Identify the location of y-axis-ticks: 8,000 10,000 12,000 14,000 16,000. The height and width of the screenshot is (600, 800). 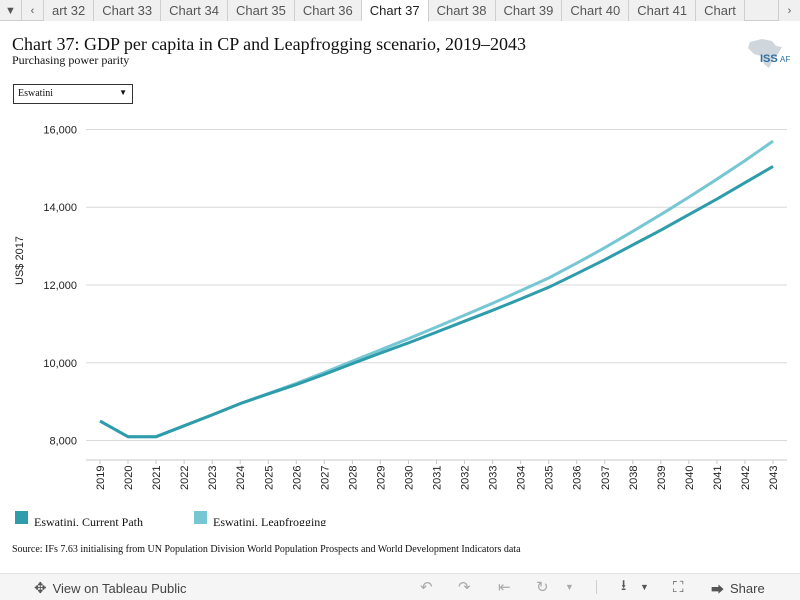
(60, 285).